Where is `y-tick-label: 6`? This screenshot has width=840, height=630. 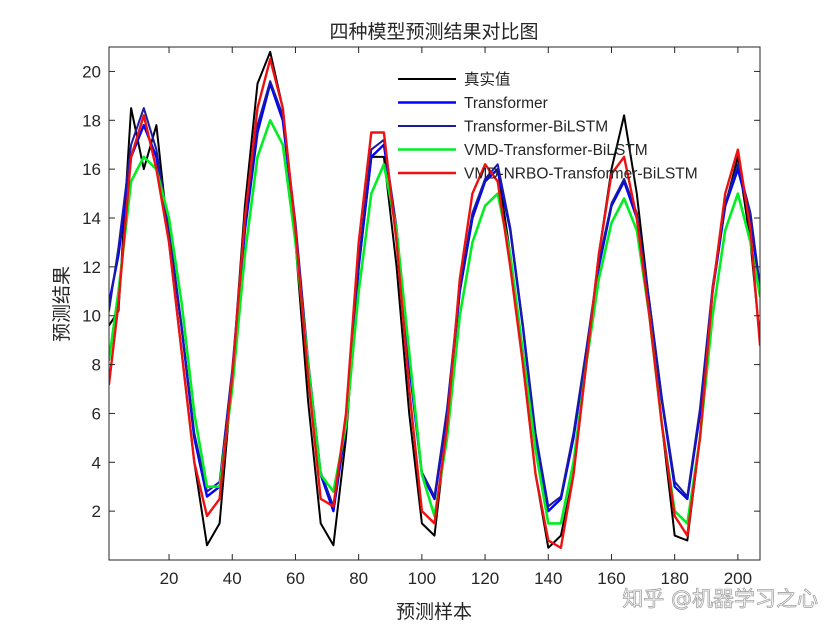 y-tick-label: 6 is located at coordinates (96, 413).